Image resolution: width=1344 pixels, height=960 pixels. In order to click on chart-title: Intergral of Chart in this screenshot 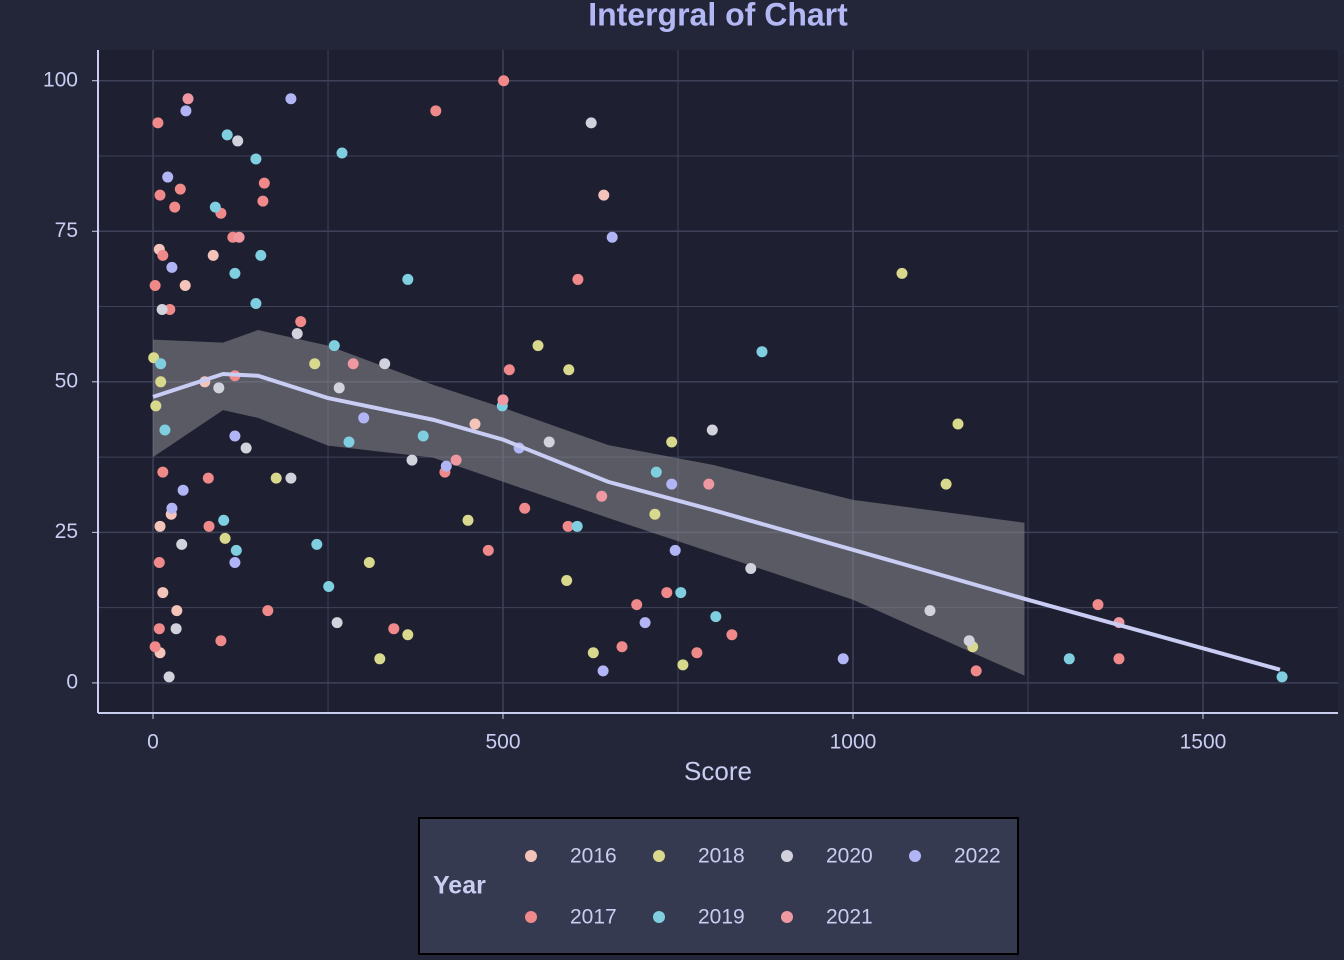, I will do `click(718, 16)`.